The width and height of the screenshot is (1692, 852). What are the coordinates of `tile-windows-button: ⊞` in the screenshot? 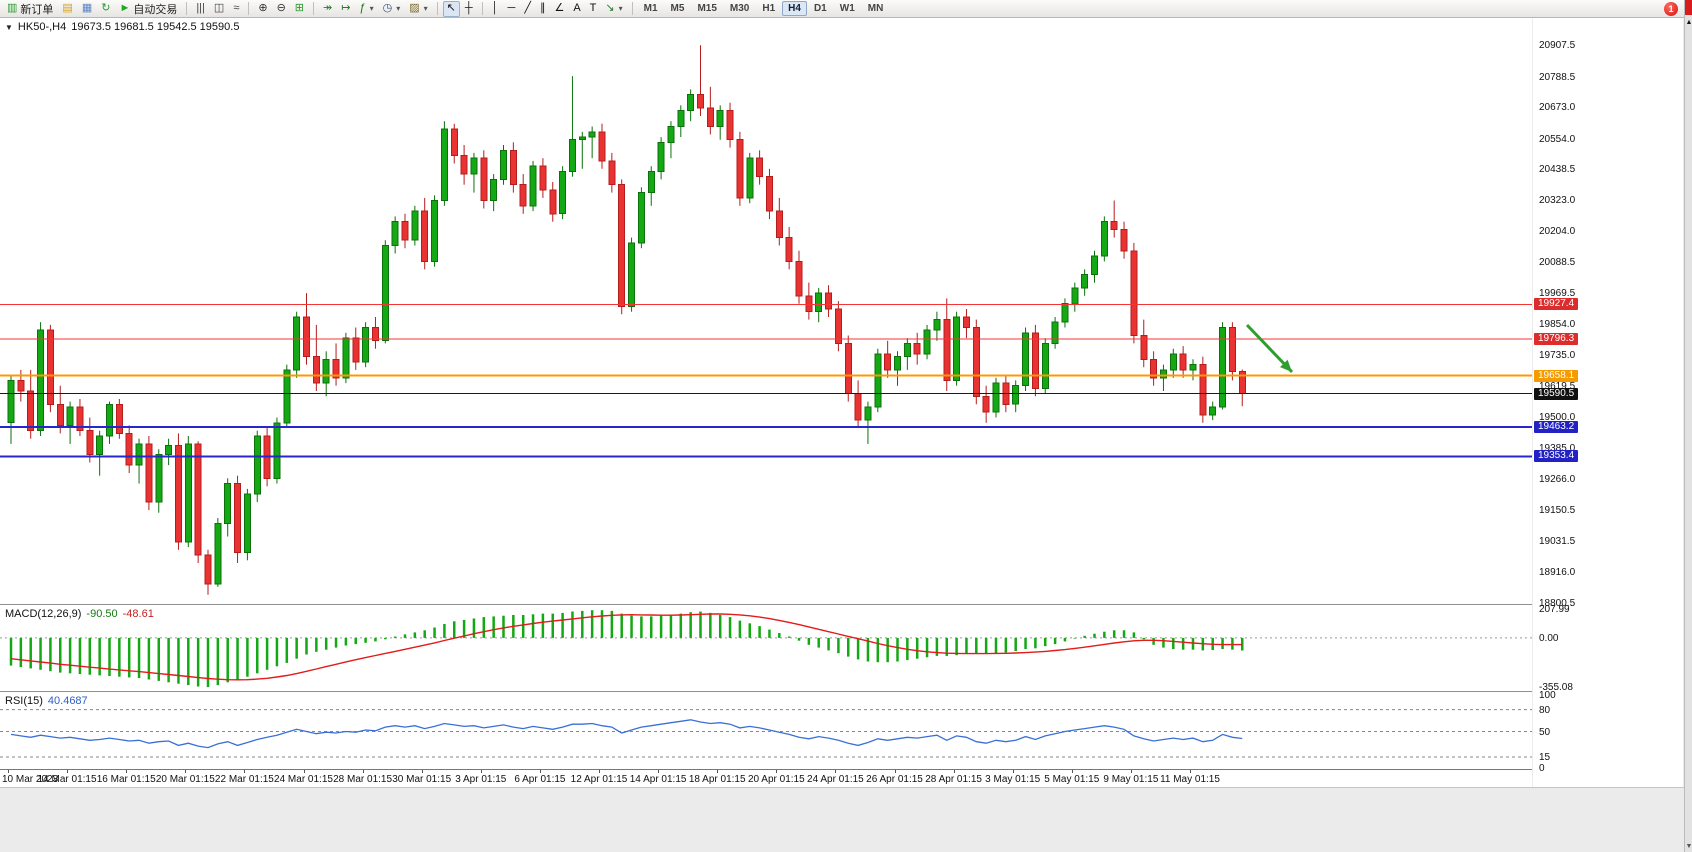 It's located at (299, 9).